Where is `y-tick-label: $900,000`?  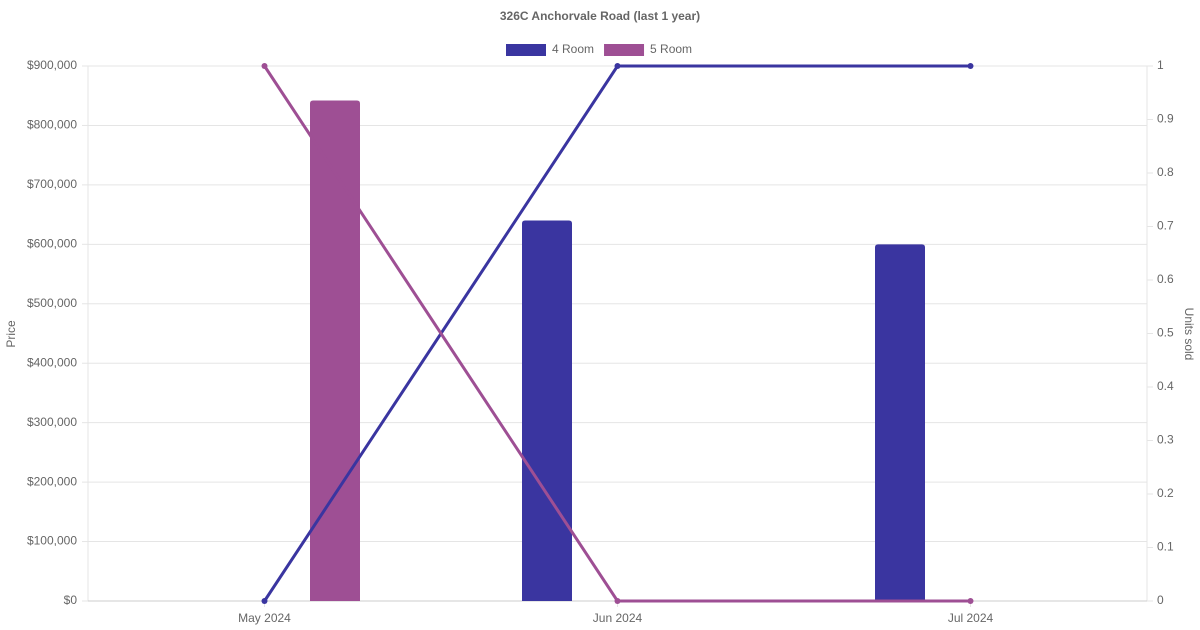
y-tick-label: $900,000 is located at coordinates (52, 65).